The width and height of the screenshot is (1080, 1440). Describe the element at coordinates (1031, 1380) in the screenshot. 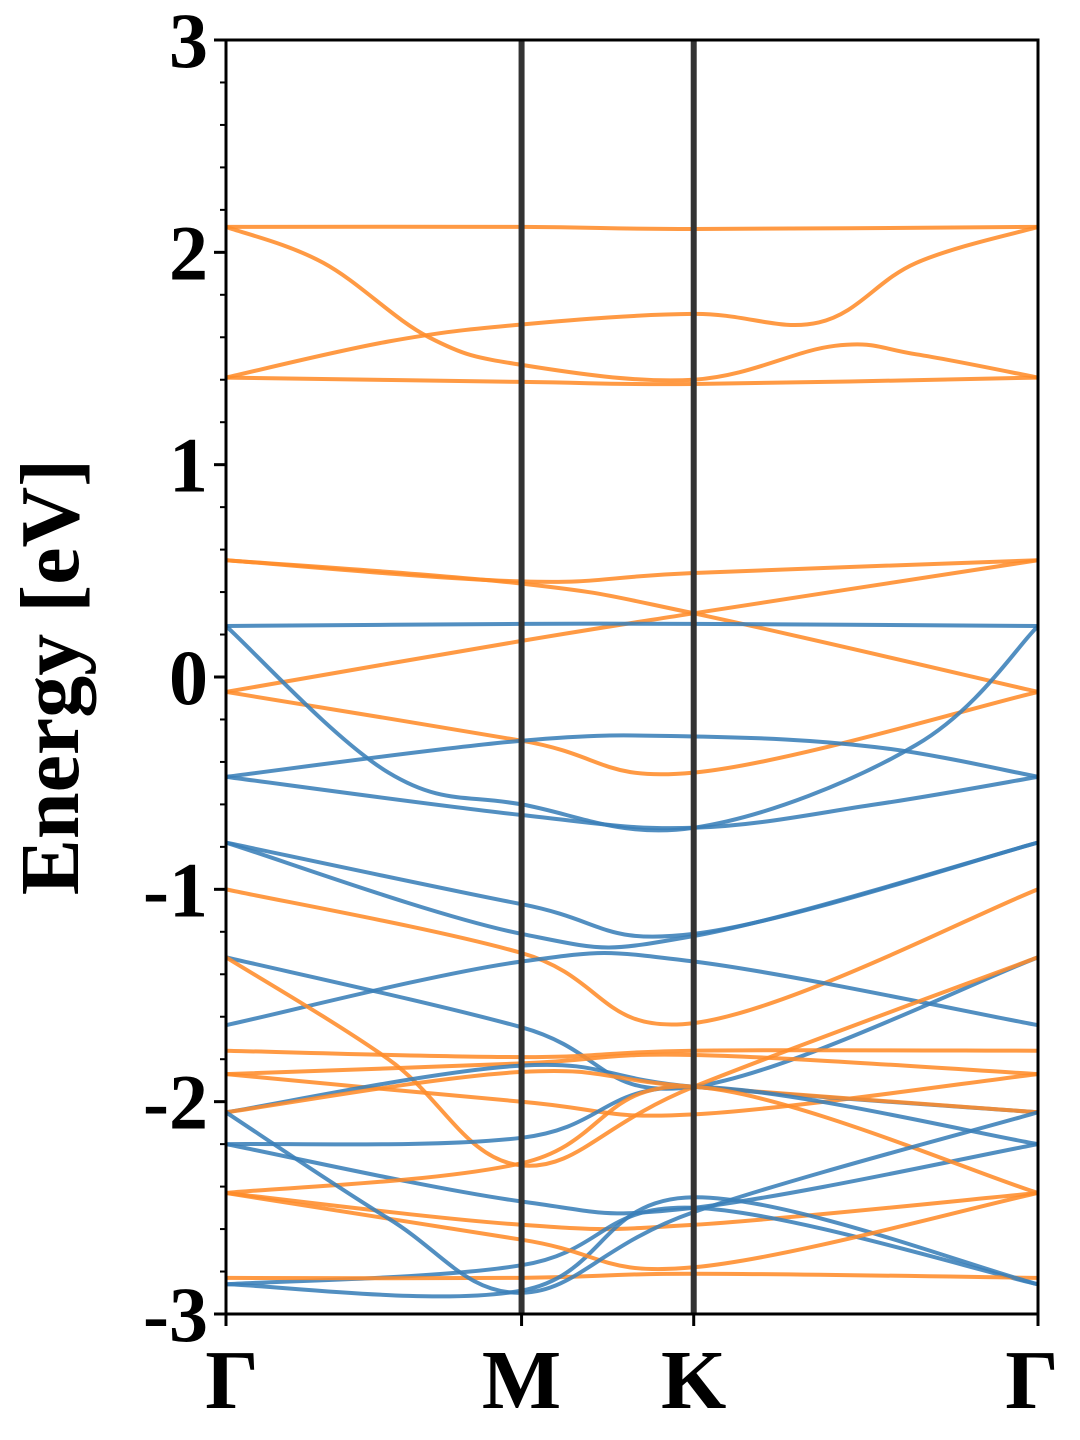

I see `x-tick-label-3: Γ` at that location.